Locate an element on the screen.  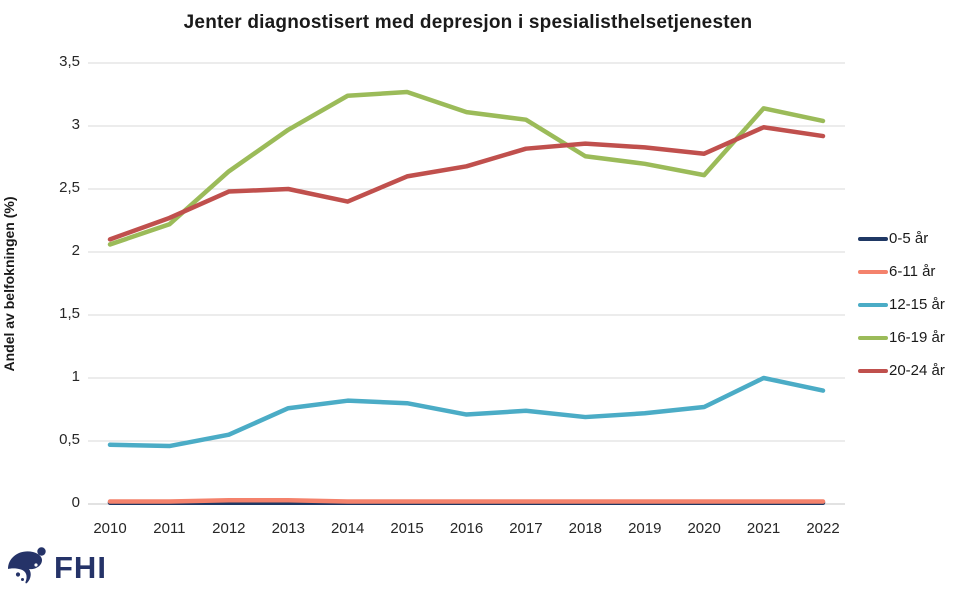
legend-label: 12-15 år is located at coordinates (917, 304).